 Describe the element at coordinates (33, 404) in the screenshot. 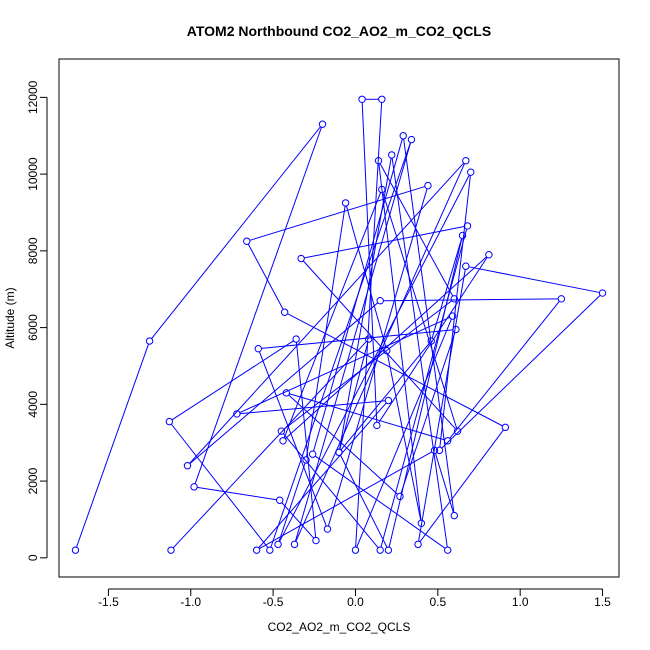

I see `y-tick-label: 4000` at that location.